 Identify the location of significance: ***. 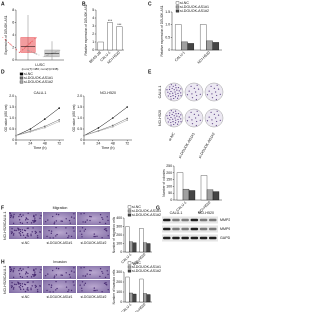
(110, 21).